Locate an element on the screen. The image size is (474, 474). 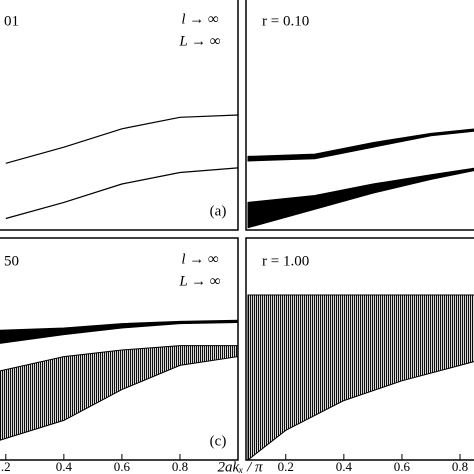
panel-title: r = 1.00 is located at coordinates (285, 261).